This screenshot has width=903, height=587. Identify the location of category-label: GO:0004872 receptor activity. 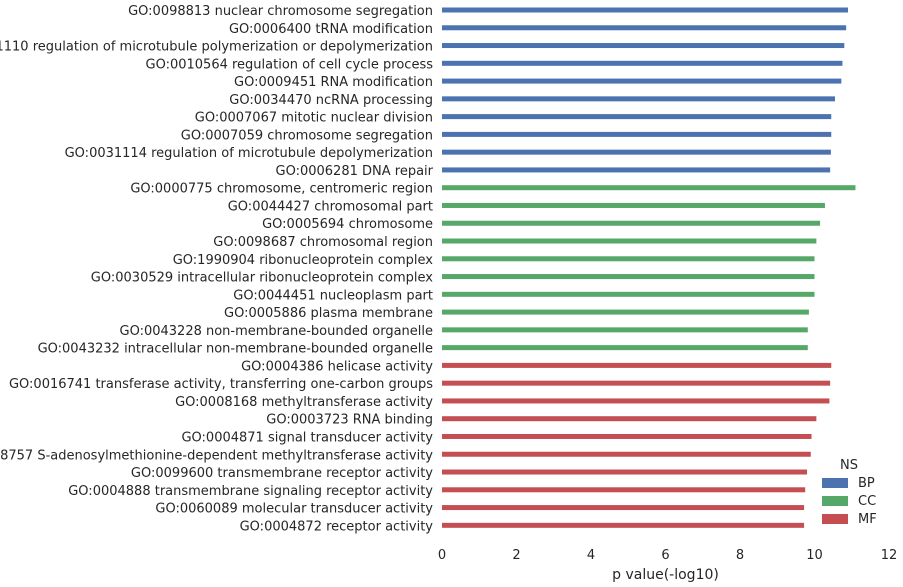
(337, 526).